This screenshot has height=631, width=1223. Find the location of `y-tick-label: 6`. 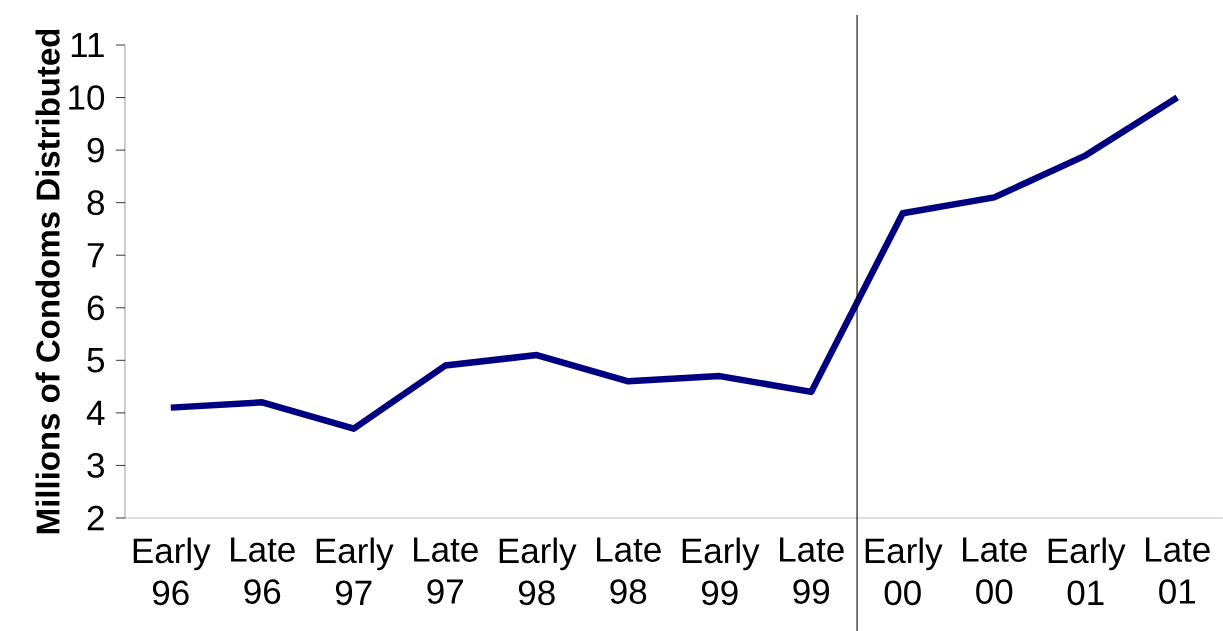

y-tick-label: 6 is located at coordinates (95, 308).